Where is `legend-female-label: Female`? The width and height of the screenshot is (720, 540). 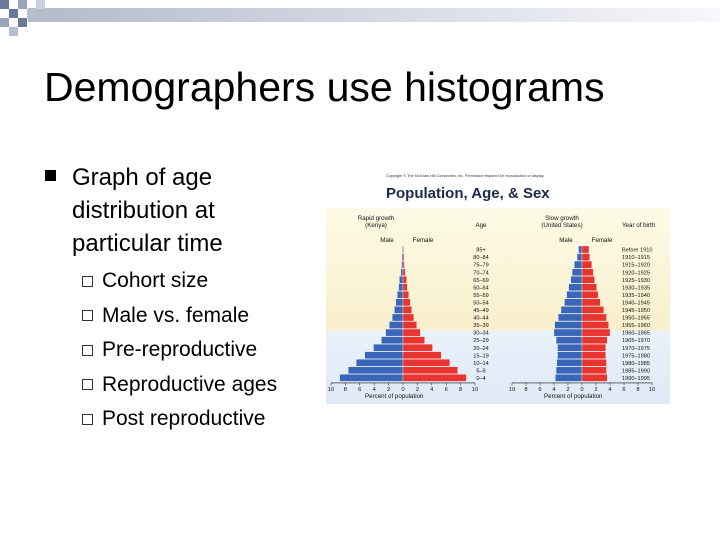
legend-female-label: Female is located at coordinates (423, 240).